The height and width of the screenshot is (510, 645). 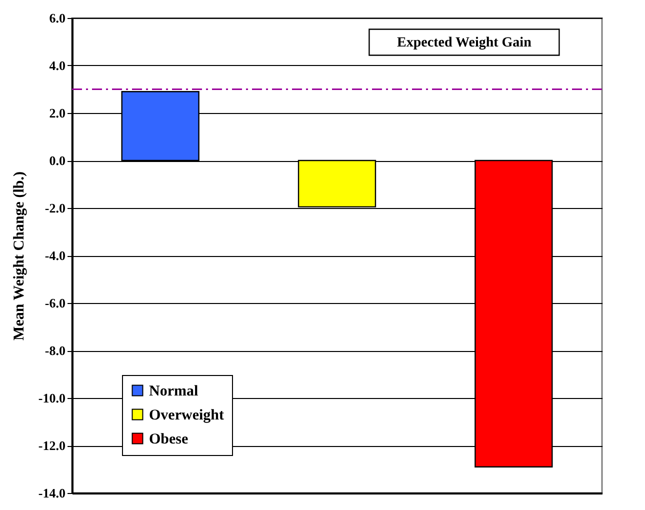 I want to click on legend-label: Overweight, so click(x=186, y=416).